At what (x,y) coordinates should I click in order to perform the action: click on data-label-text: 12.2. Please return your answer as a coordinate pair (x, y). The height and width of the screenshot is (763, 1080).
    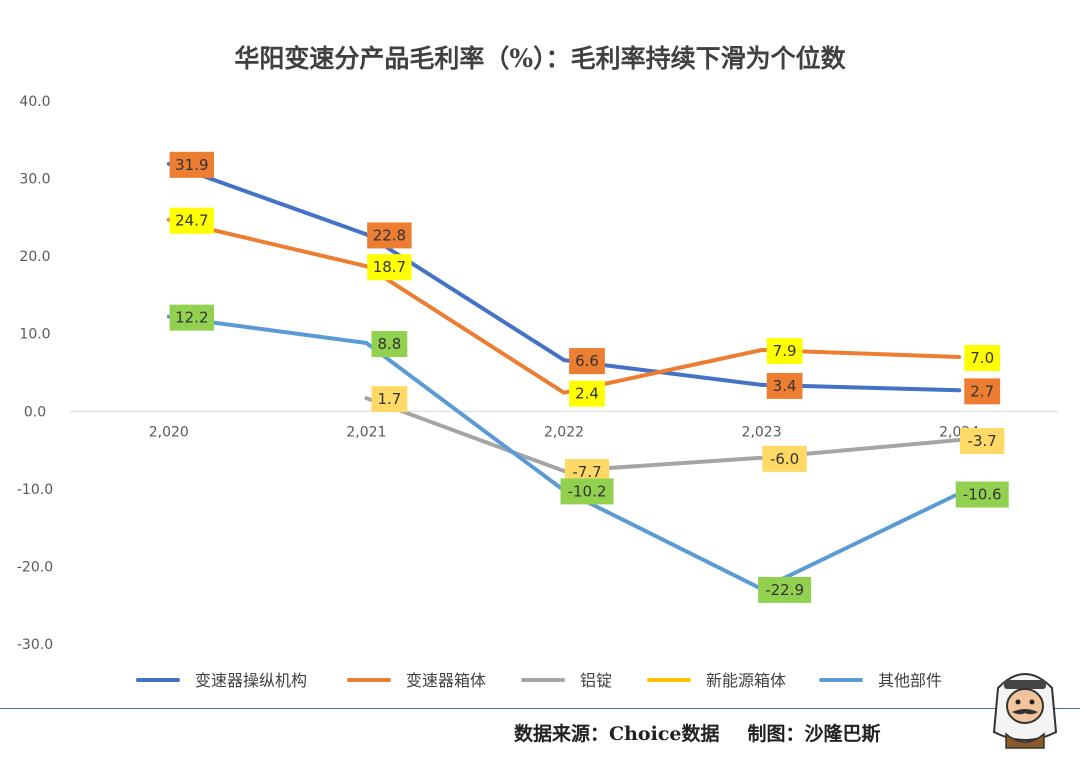
    Looking at the image, I should click on (191, 318).